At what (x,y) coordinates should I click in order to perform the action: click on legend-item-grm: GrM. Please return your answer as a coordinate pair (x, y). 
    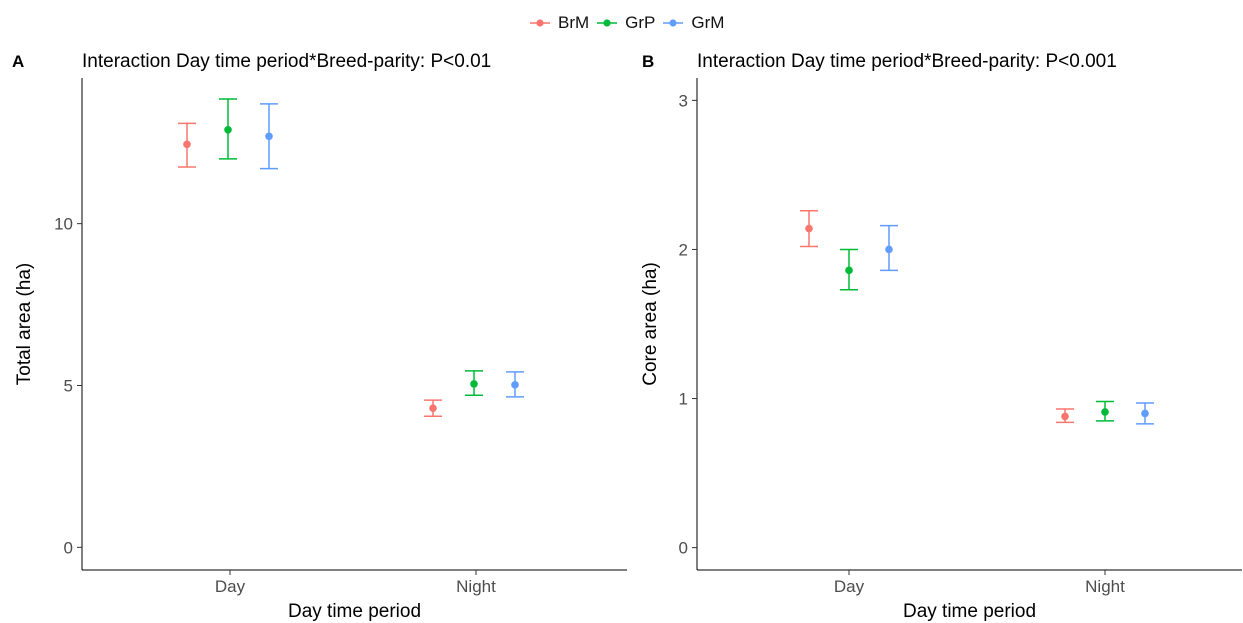
    Looking at the image, I should click on (692, 23).